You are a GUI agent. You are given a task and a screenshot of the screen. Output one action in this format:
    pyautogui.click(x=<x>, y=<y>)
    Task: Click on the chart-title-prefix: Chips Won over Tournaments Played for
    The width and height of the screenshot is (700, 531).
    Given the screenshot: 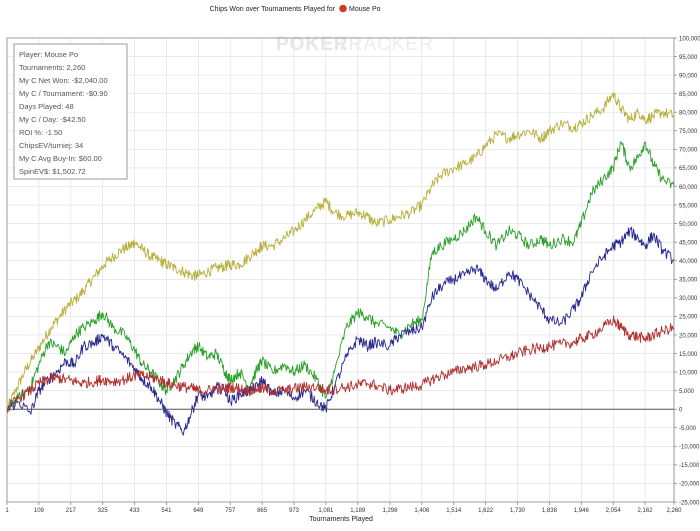 What is the action you would take?
    pyautogui.click(x=273, y=9)
    